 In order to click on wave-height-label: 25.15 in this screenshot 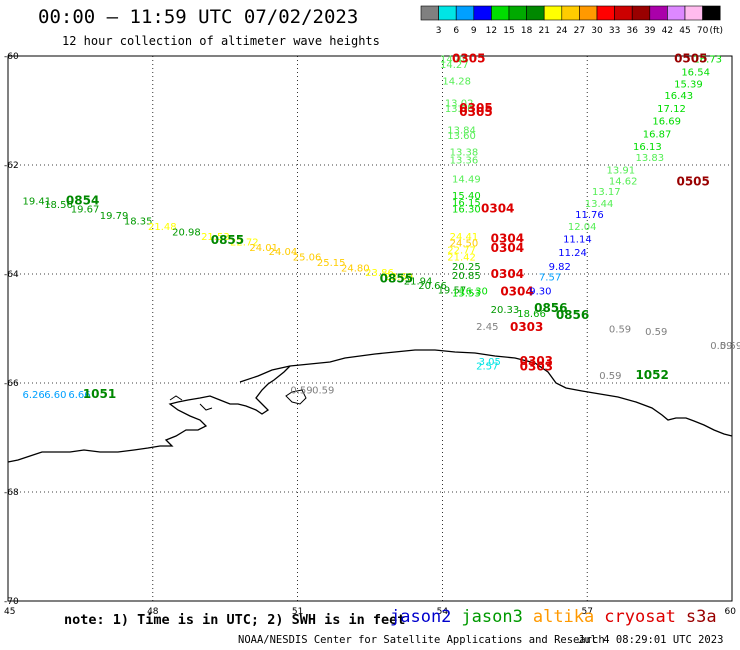, I will do `click(331, 263)`.